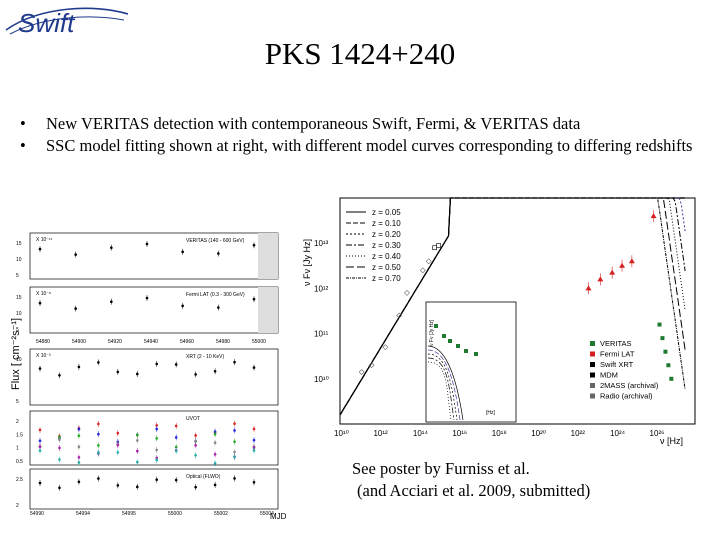  What do you see at coordinates (626, 396) in the screenshot?
I see `sed-legend-label: Radio (archival)` at bounding box center [626, 396].